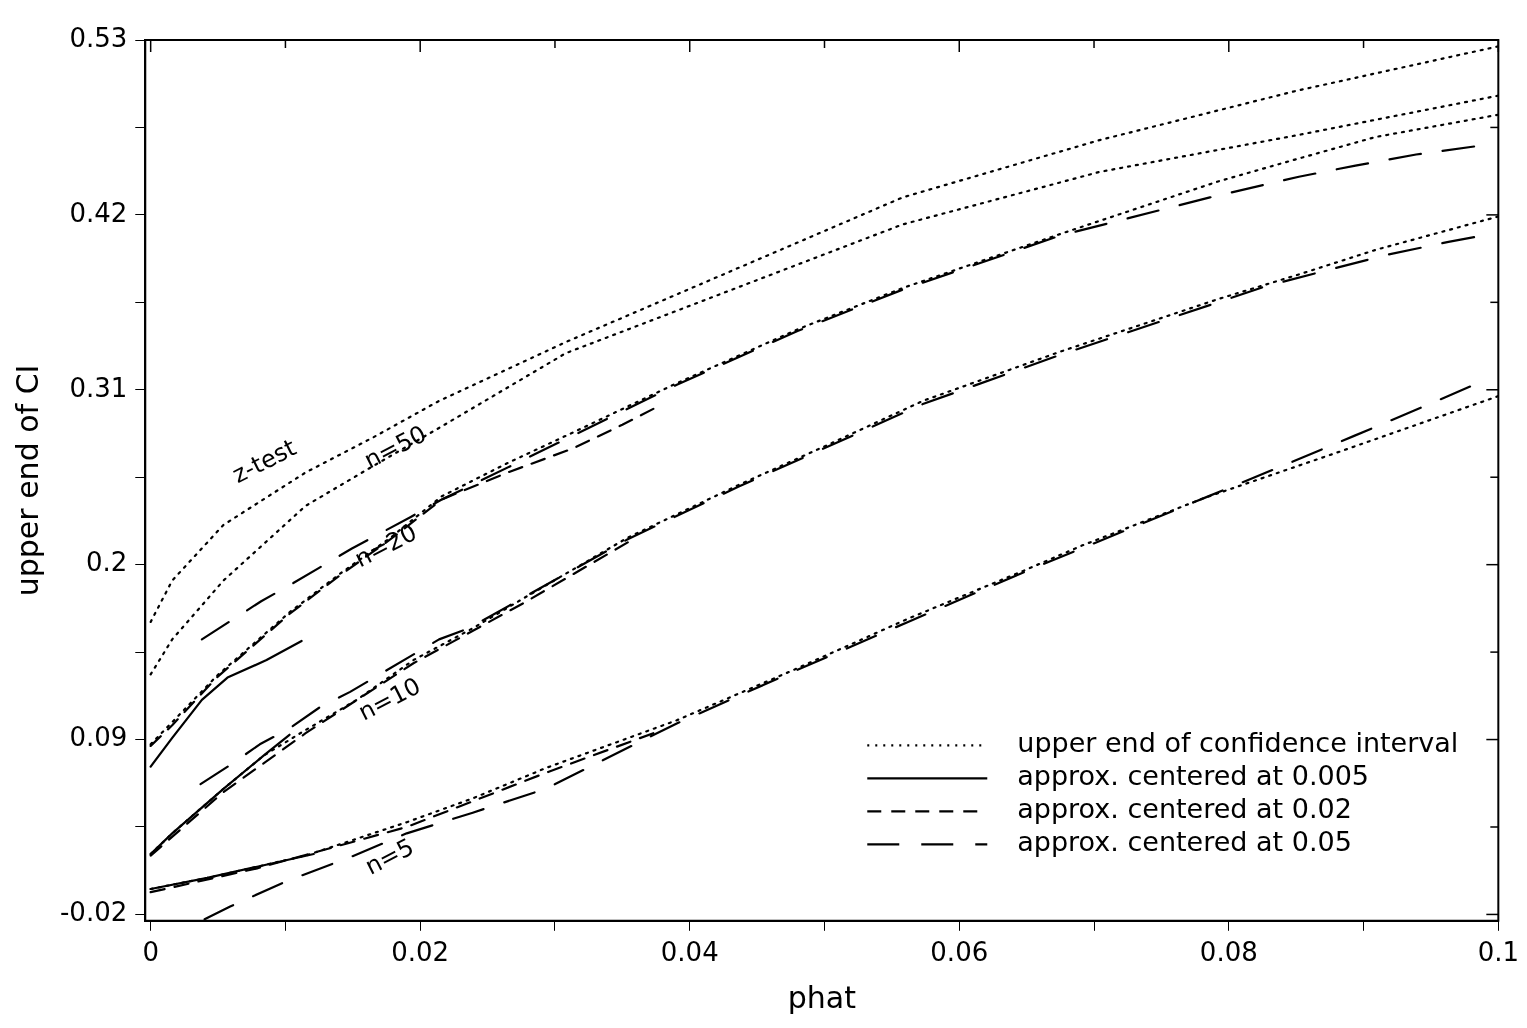 Image resolution: width=1527 pixels, height=1028 pixels. Describe the element at coordinates (150, 952) in the screenshot. I see `x-tick-label: 0` at that location.